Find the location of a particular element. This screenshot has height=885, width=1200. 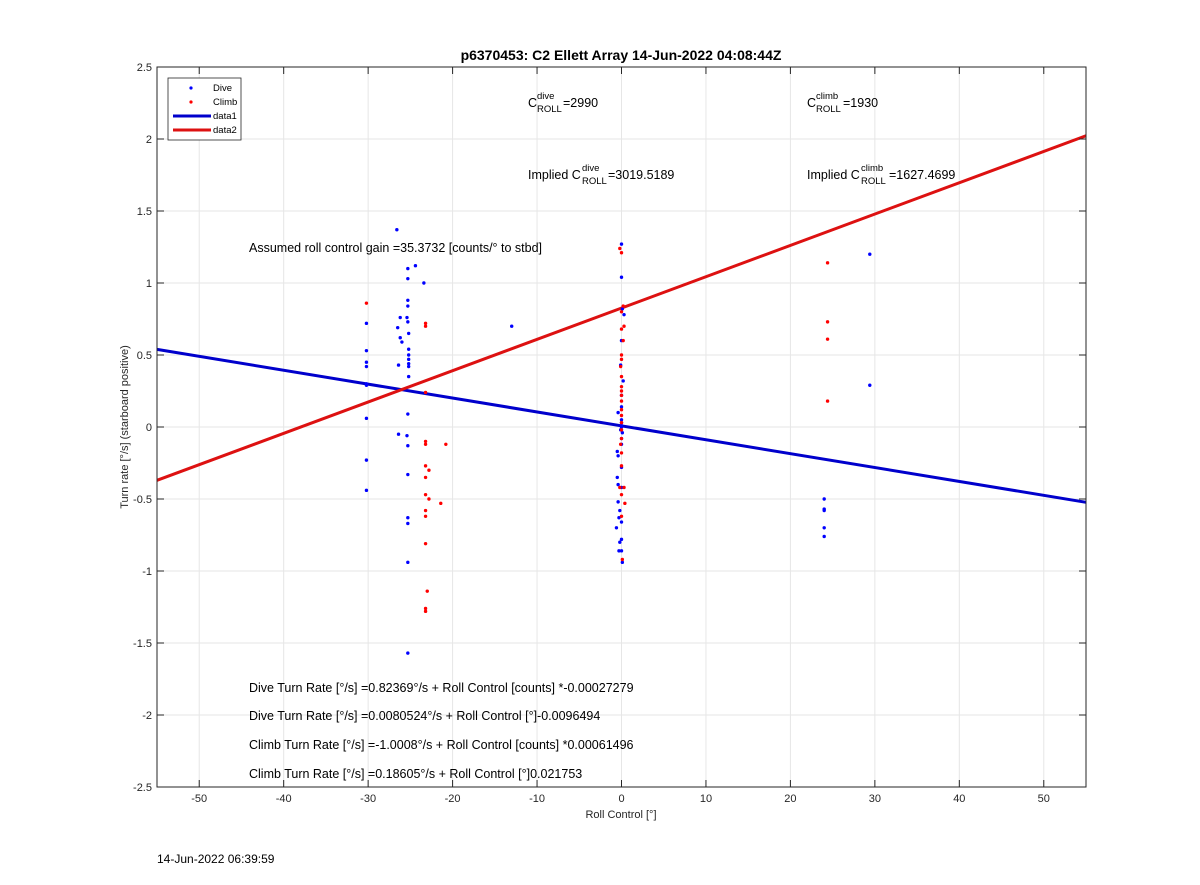

implied-climb-sup: climb is located at coordinates (872, 168).